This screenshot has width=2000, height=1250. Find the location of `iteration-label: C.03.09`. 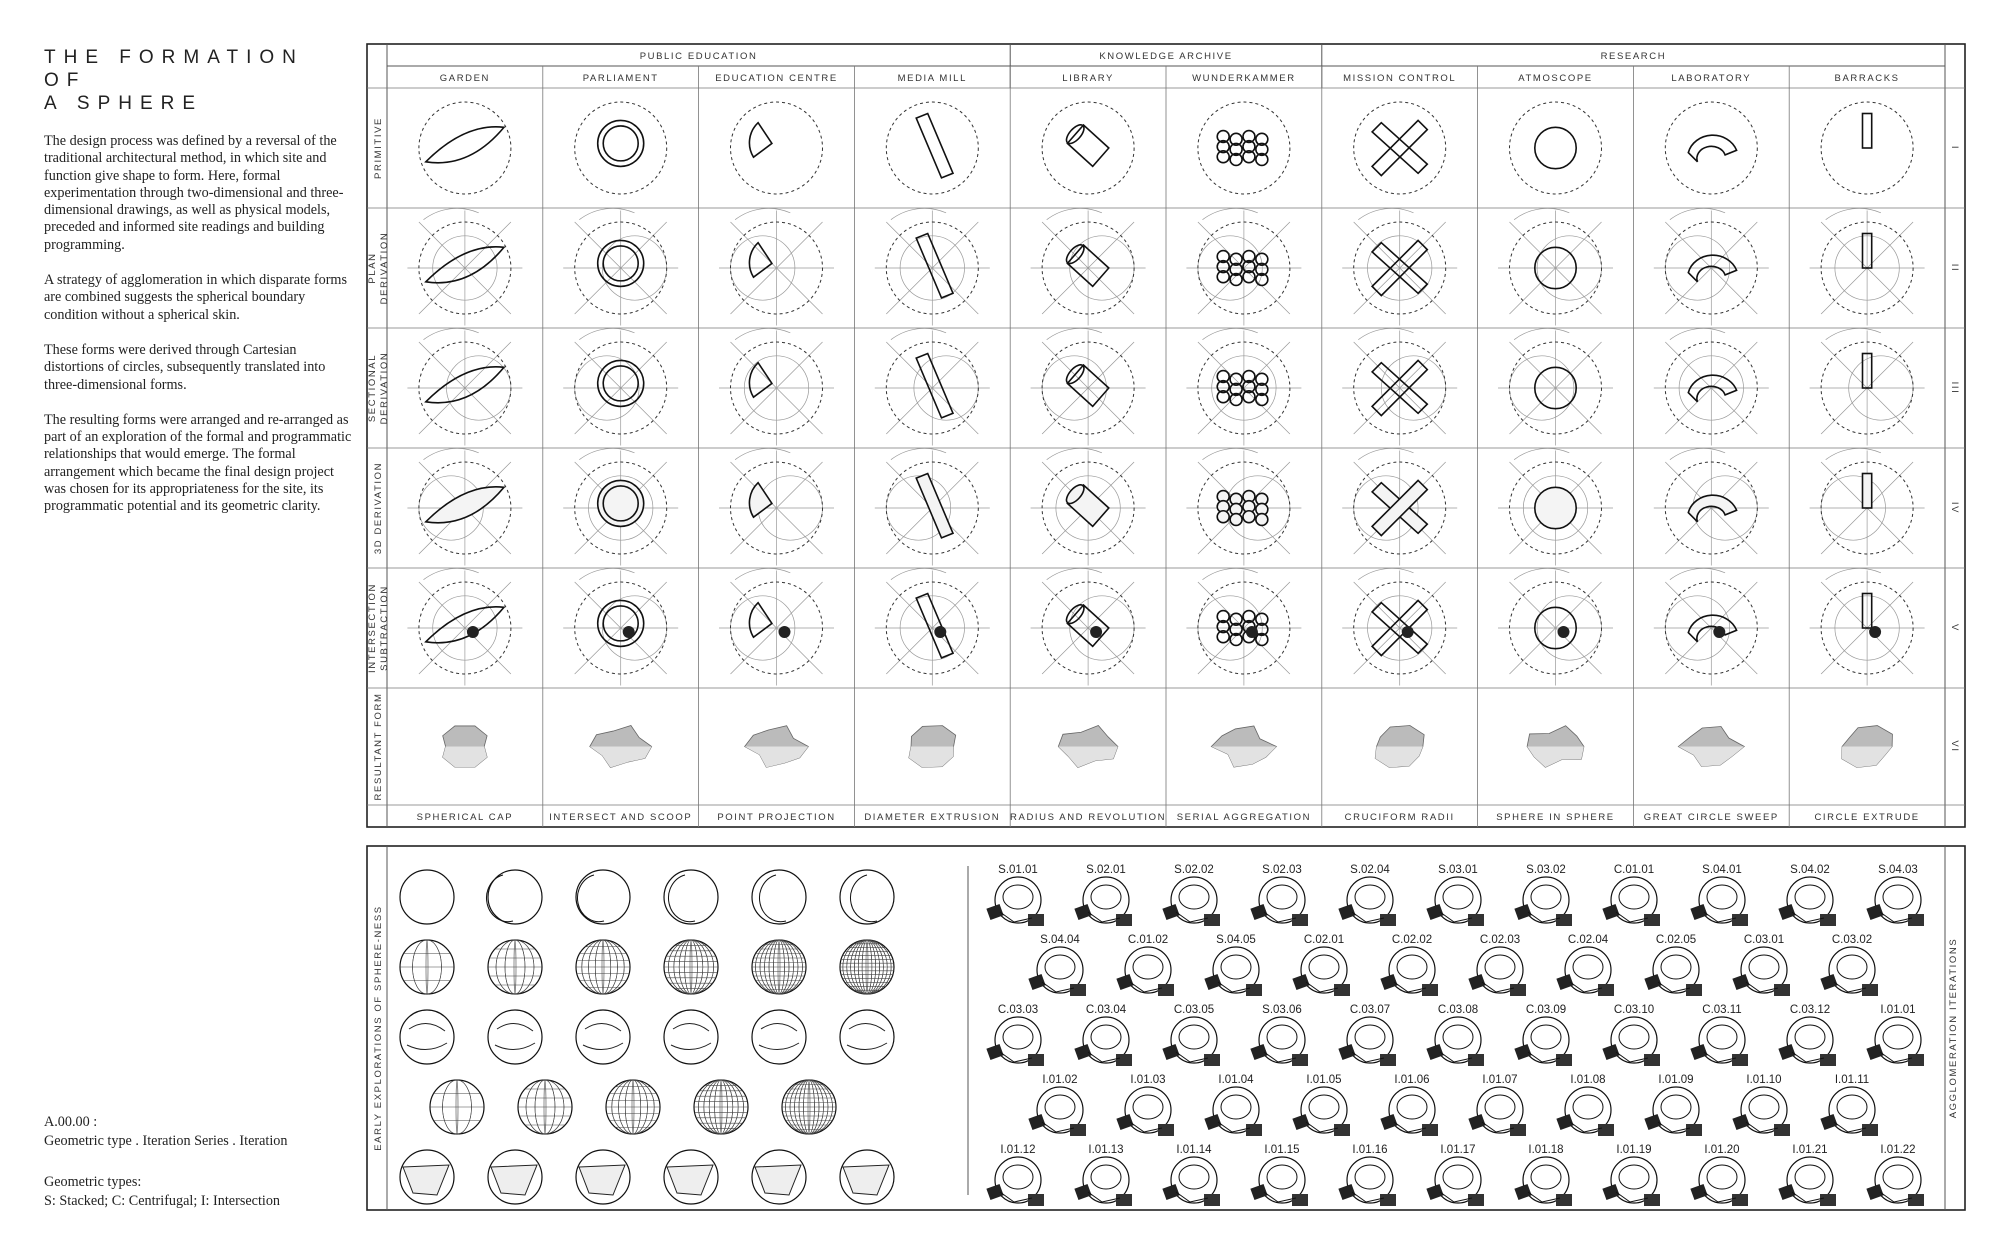

iteration-label: C.03.09 is located at coordinates (1546, 1010).